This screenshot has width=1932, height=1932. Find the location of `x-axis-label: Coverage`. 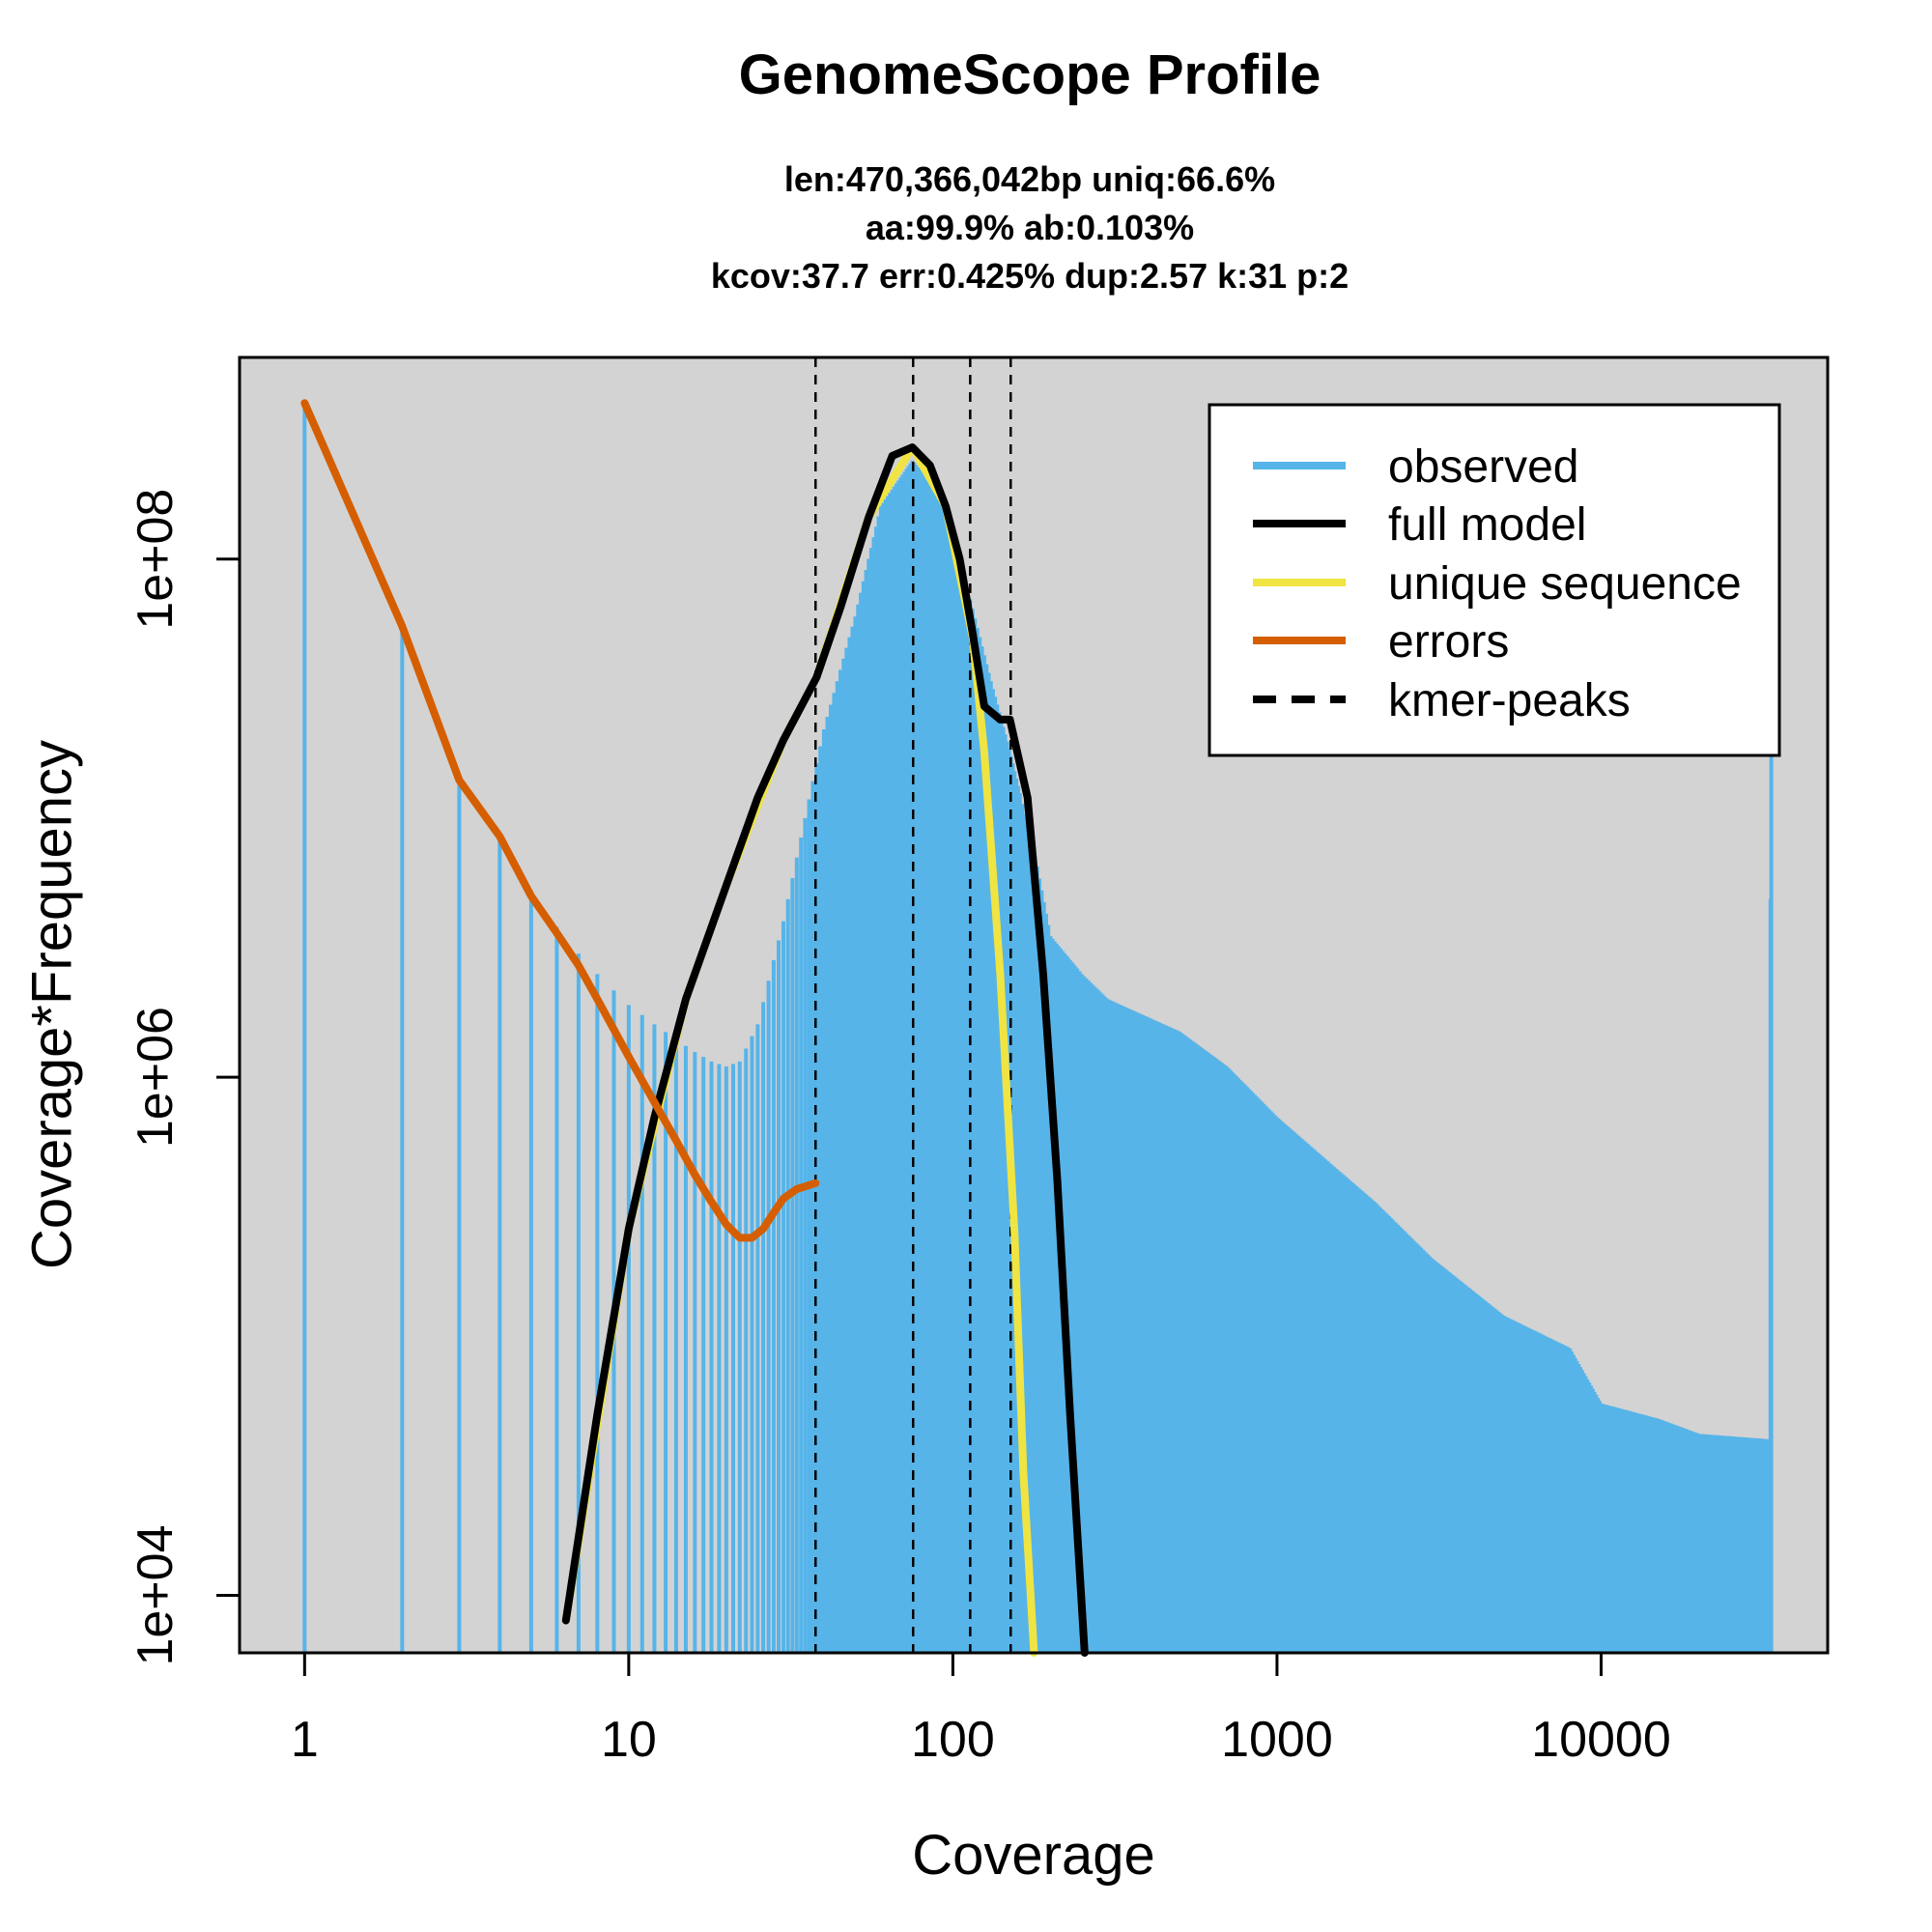

x-axis-label: Coverage is located at coordinates (1033, 1855).